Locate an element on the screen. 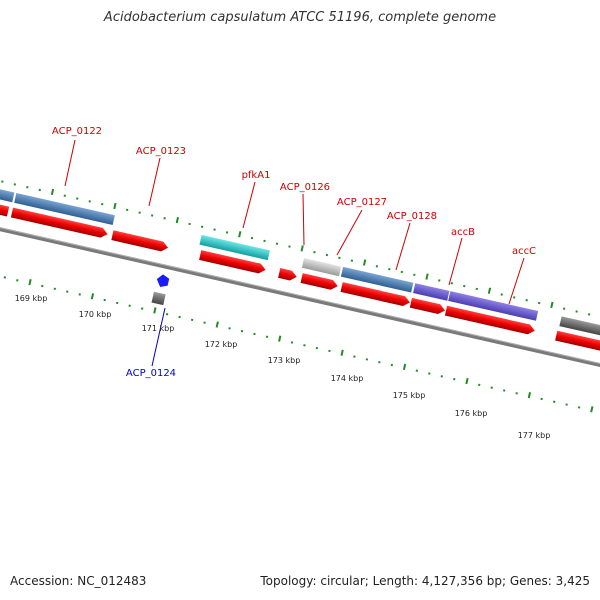  gene-block-acp0124-rna is located at coordinates (158, 298).